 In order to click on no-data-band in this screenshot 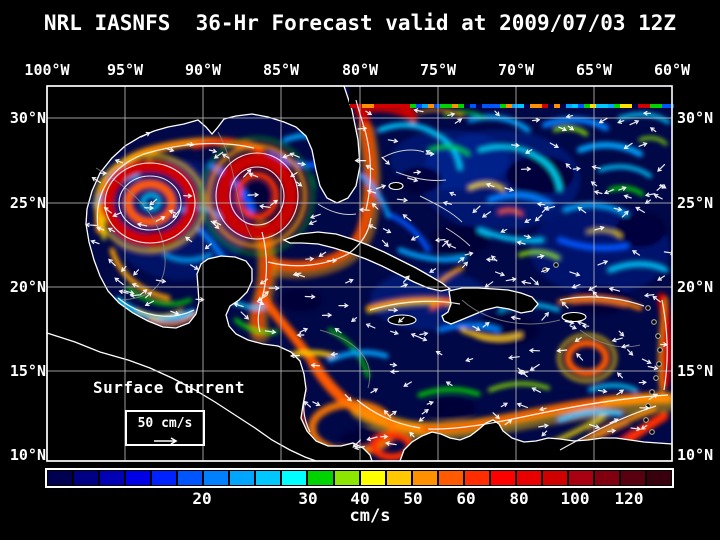, I will do `click(510, 95)`.